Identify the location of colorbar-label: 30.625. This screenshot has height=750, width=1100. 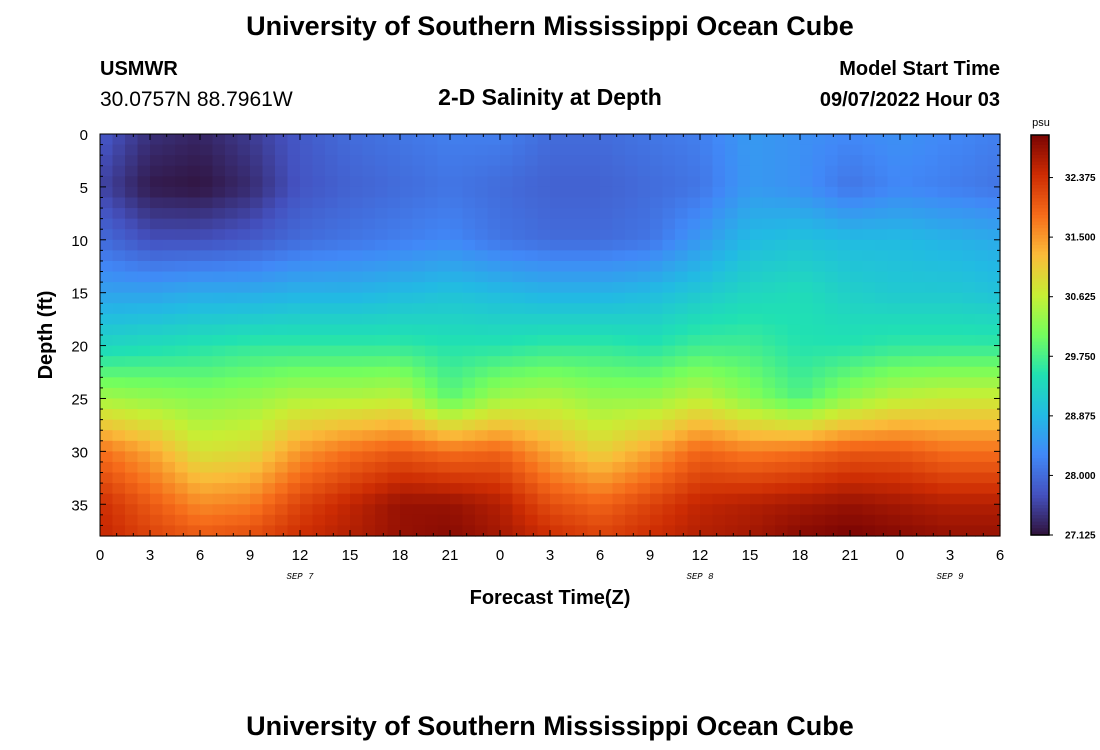
(1080, 297).